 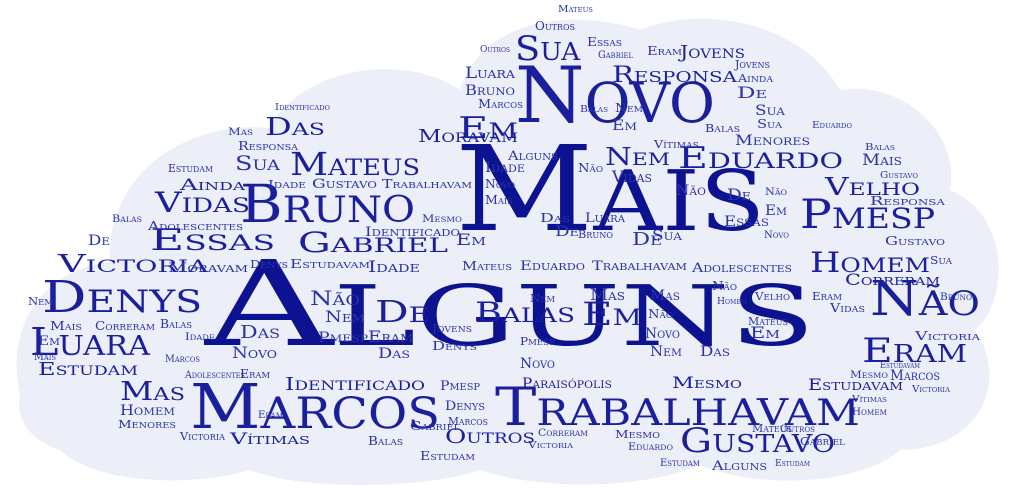 I want to click on word-mas-small-3: Mas, so click(x=665, y=296).